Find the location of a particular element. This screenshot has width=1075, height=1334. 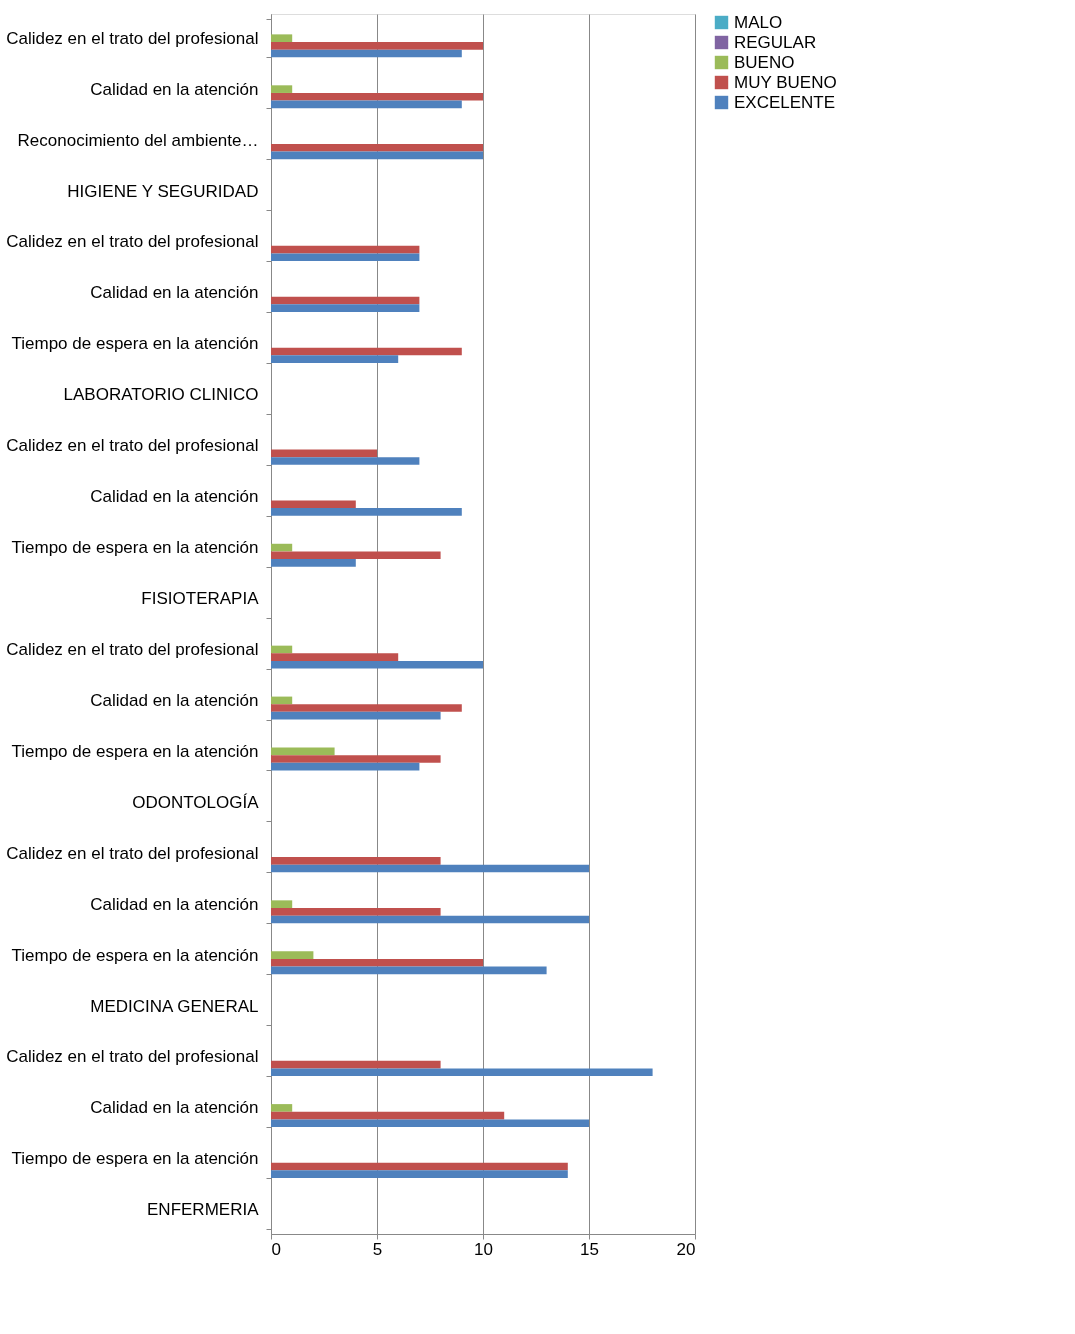

y-tick-label: MEDICINA GENERAL is located at coordinates (174, 1006).